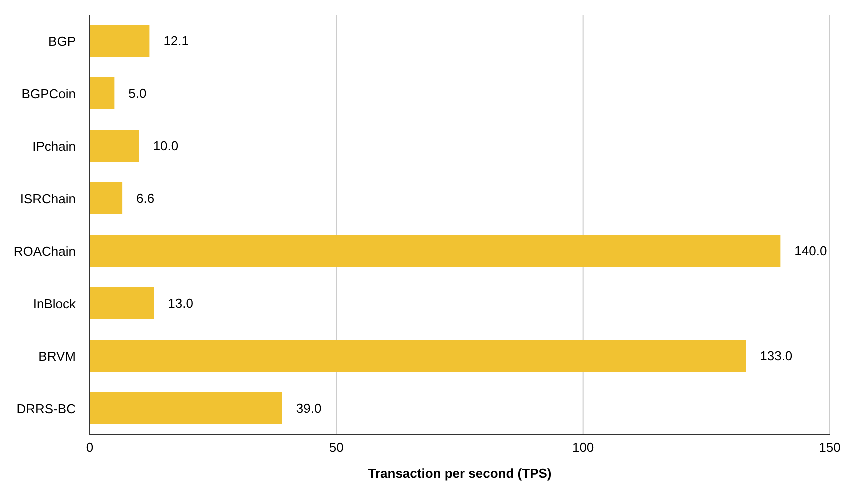  What do you see at coordinates (145, 198) in the screenshot?
I see `data-label: 6.6` at bounding box center [145, 198].